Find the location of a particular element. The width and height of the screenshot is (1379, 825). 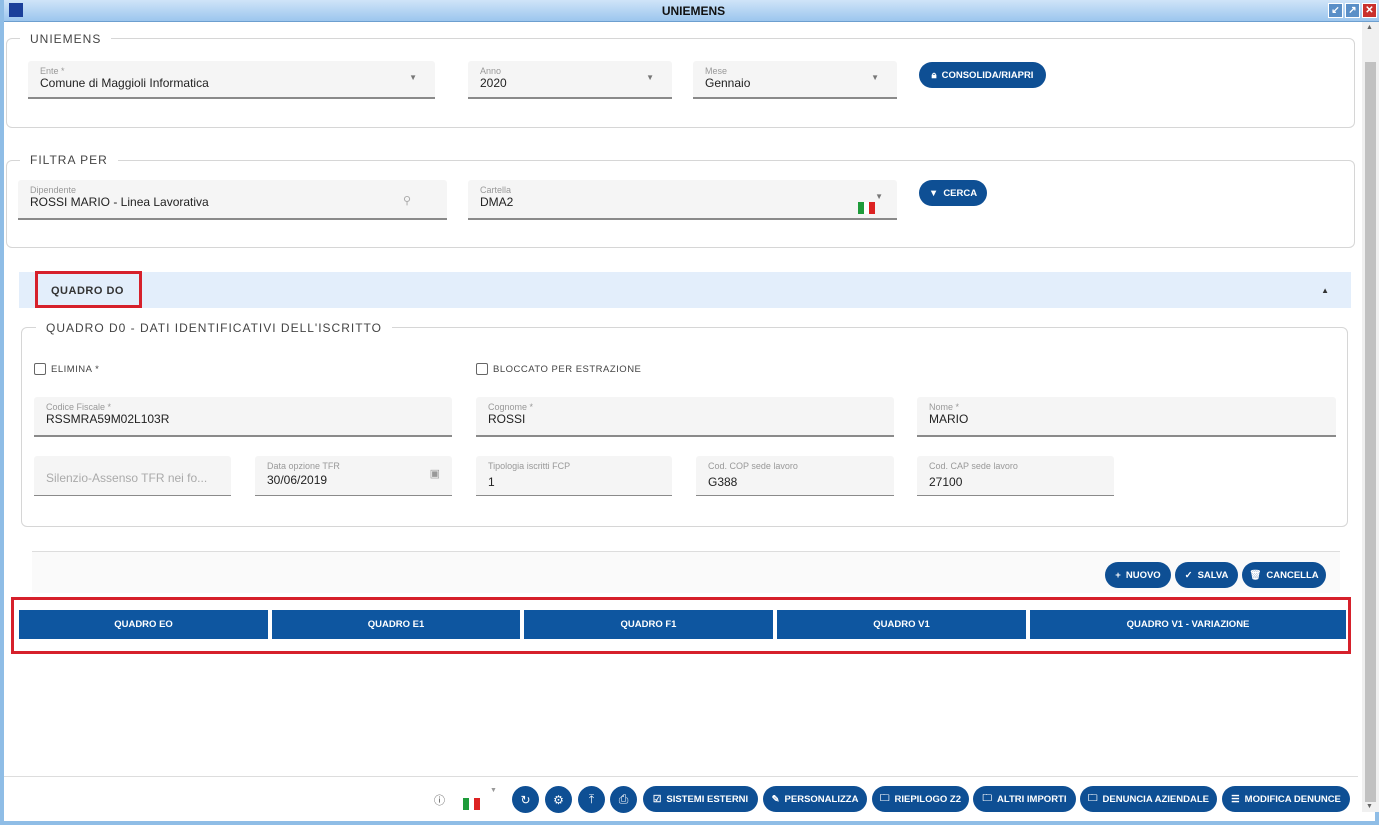

data-opzione-field: Data opzione TFR 30/06/2019 ▣ is located at coordinates (353, 476).